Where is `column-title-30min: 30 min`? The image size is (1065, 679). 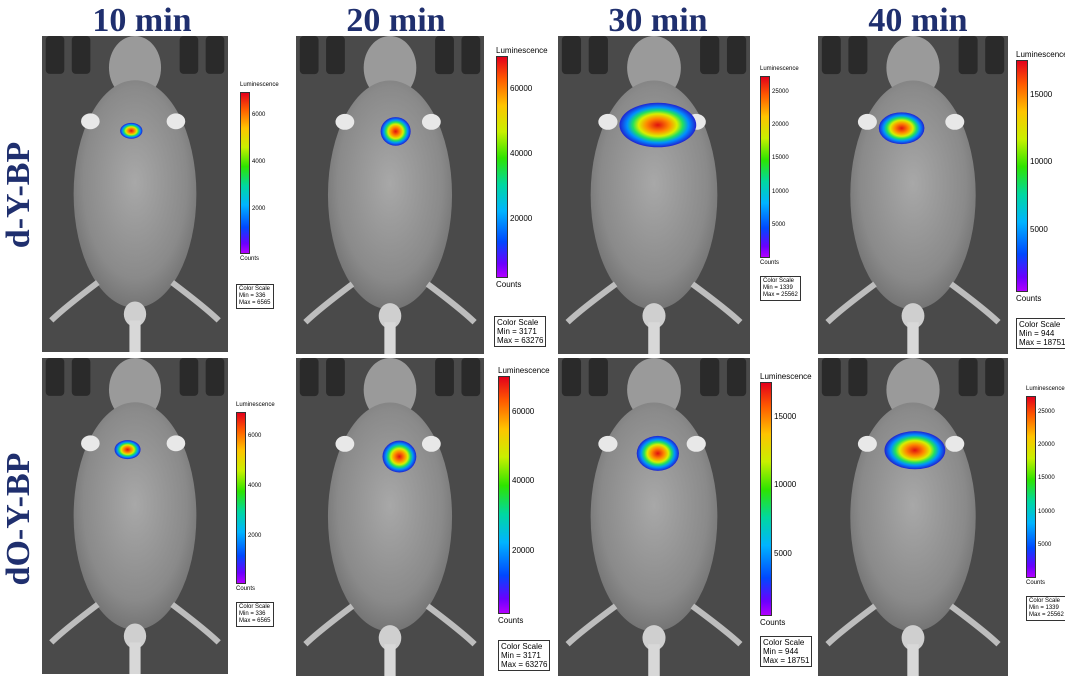
column-title-30min: 30 min is located at coordinates (658, 20).